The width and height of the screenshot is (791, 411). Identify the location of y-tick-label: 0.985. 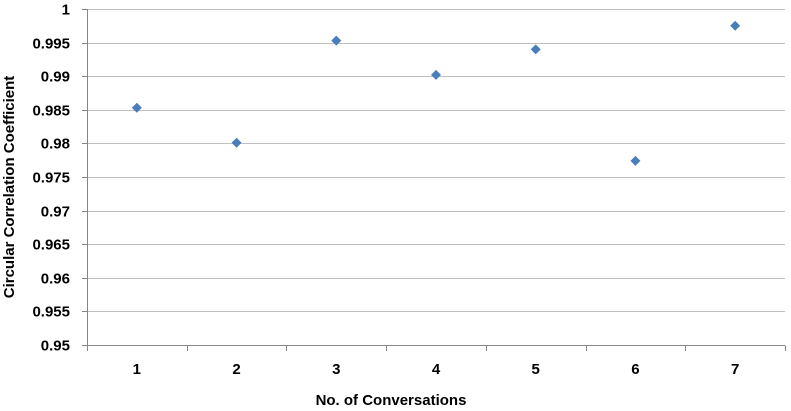
(51, 111).